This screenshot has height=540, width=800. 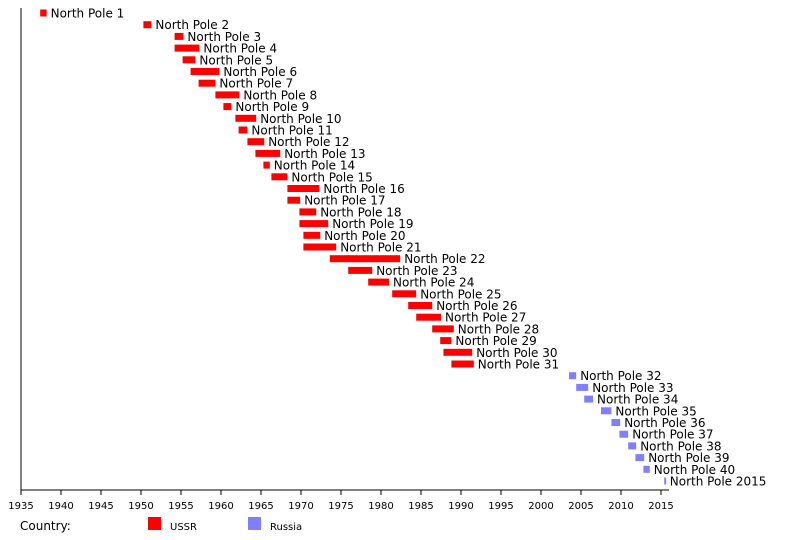 I want to click on x-tick-label: 1995, so click(x=500, y=506).